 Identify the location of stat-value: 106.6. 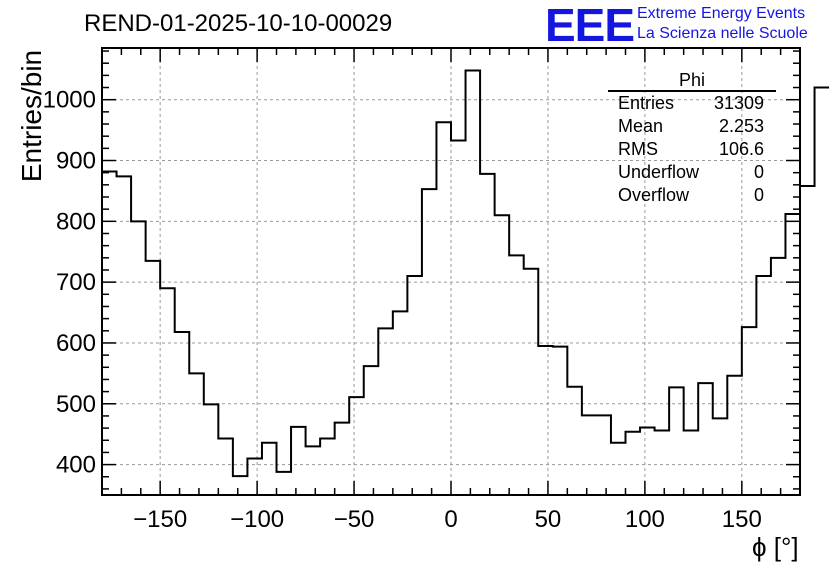
(741, 149).